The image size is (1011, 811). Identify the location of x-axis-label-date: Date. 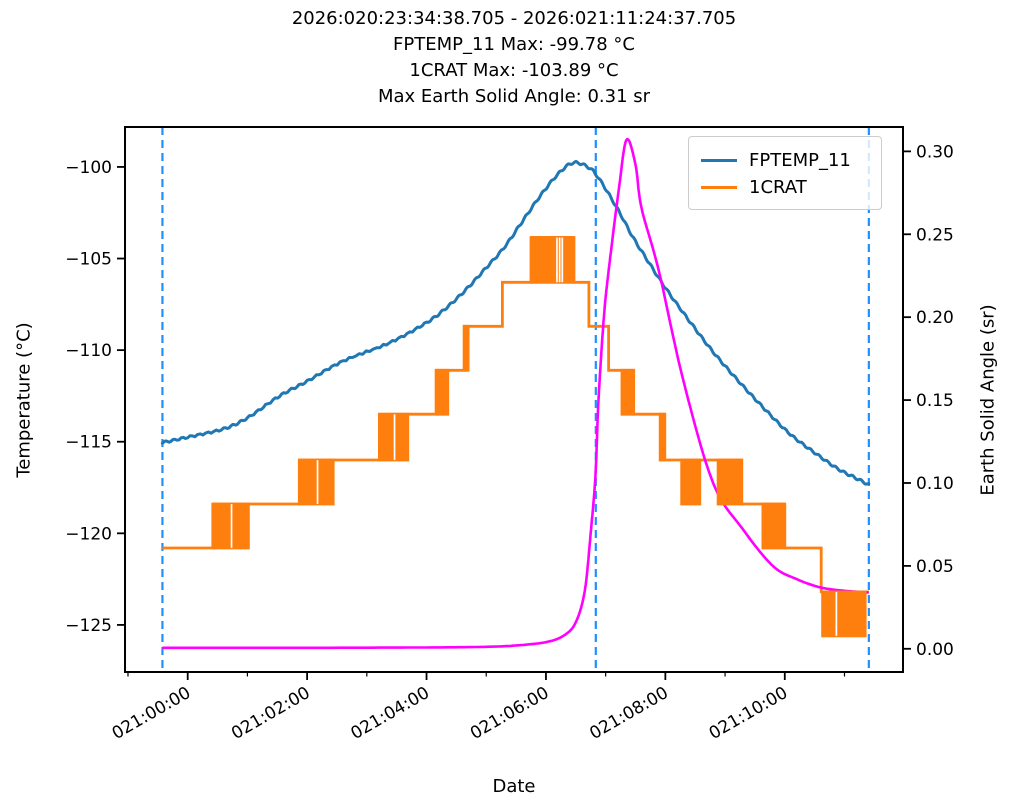
(514, 786).